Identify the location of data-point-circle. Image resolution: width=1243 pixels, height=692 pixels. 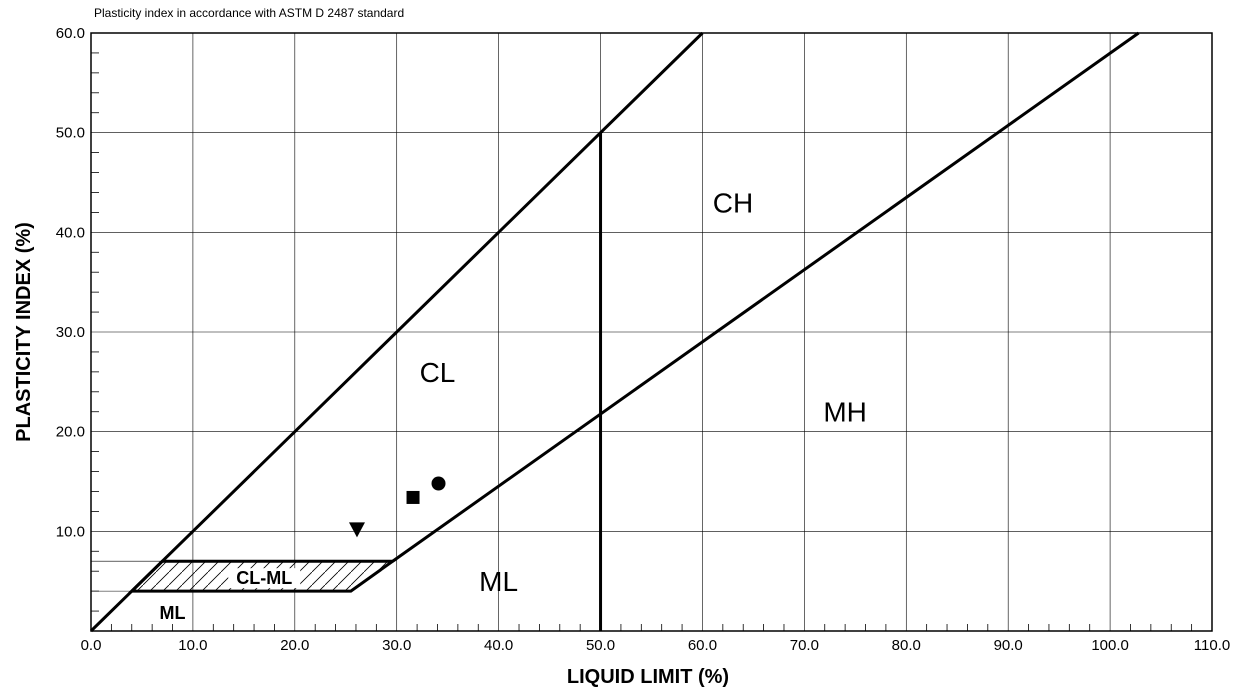
(438, 483).